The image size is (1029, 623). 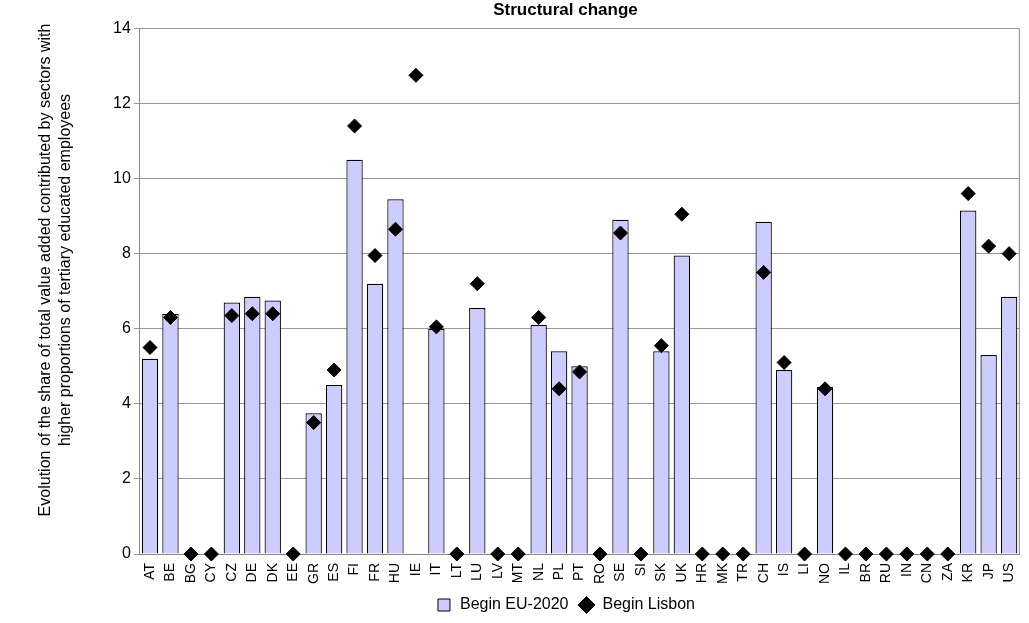 What do you see at coordinates (122, 27) in the screenshot?
I see `y-tick-label: 14` at bounding box center [122, 27].